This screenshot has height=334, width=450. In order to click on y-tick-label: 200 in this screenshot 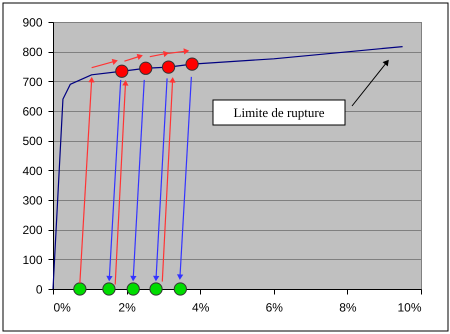, I will do `click(32, 230)`.